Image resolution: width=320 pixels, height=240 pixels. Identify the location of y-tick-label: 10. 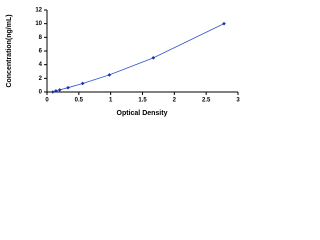
(38, 24).